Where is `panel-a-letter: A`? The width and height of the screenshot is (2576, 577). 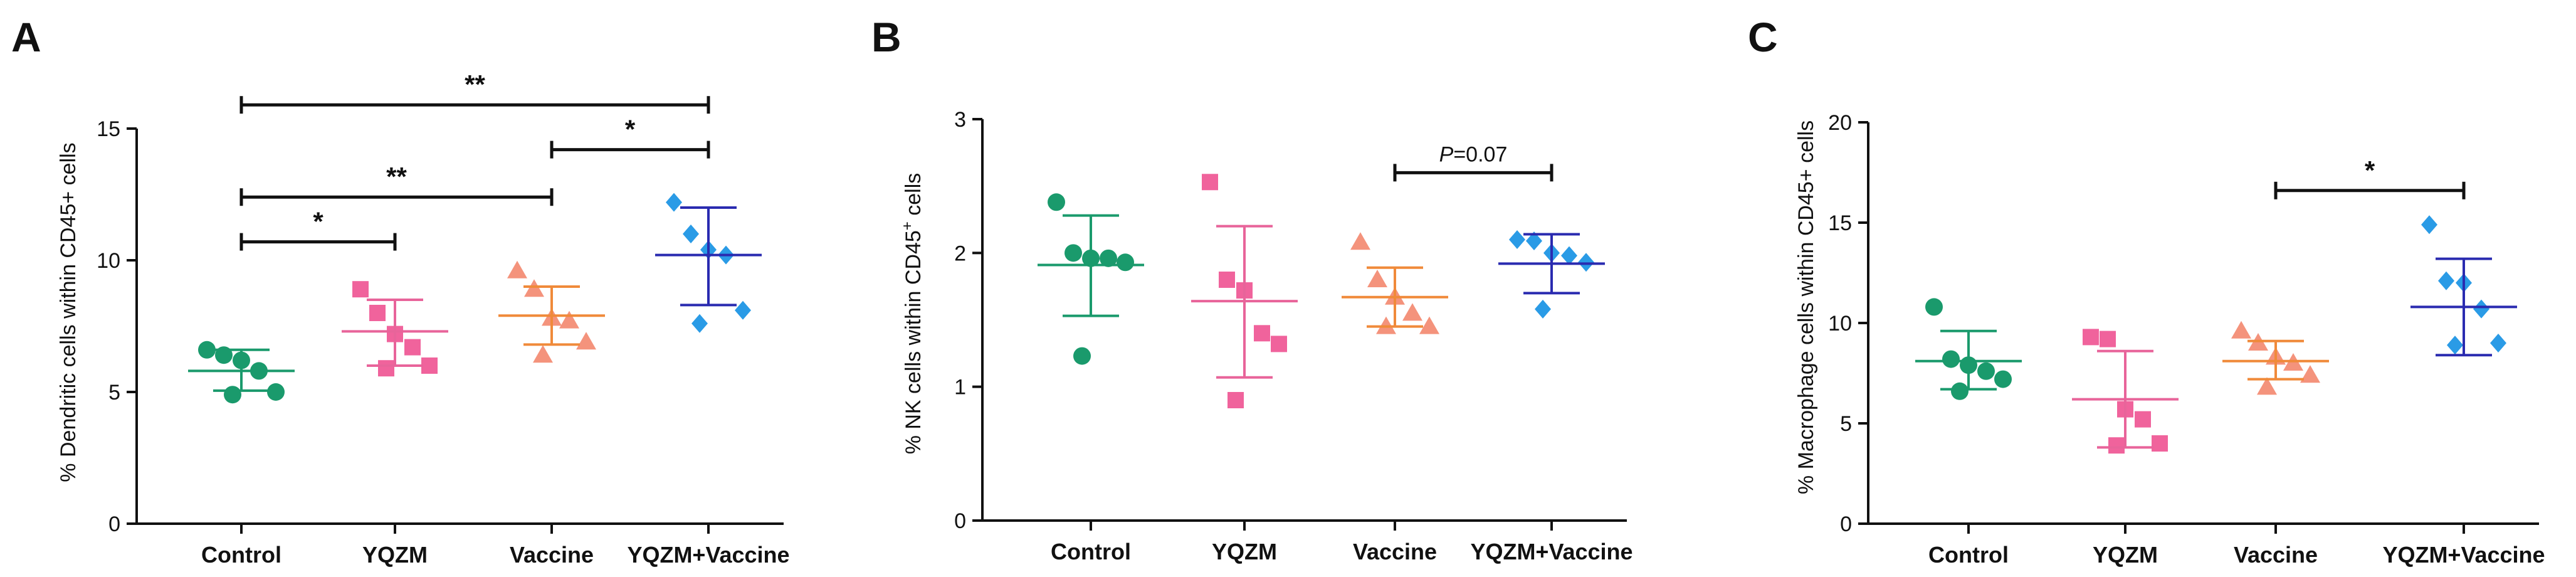 panel-a-letter: A is located at coordinates (26, 37).